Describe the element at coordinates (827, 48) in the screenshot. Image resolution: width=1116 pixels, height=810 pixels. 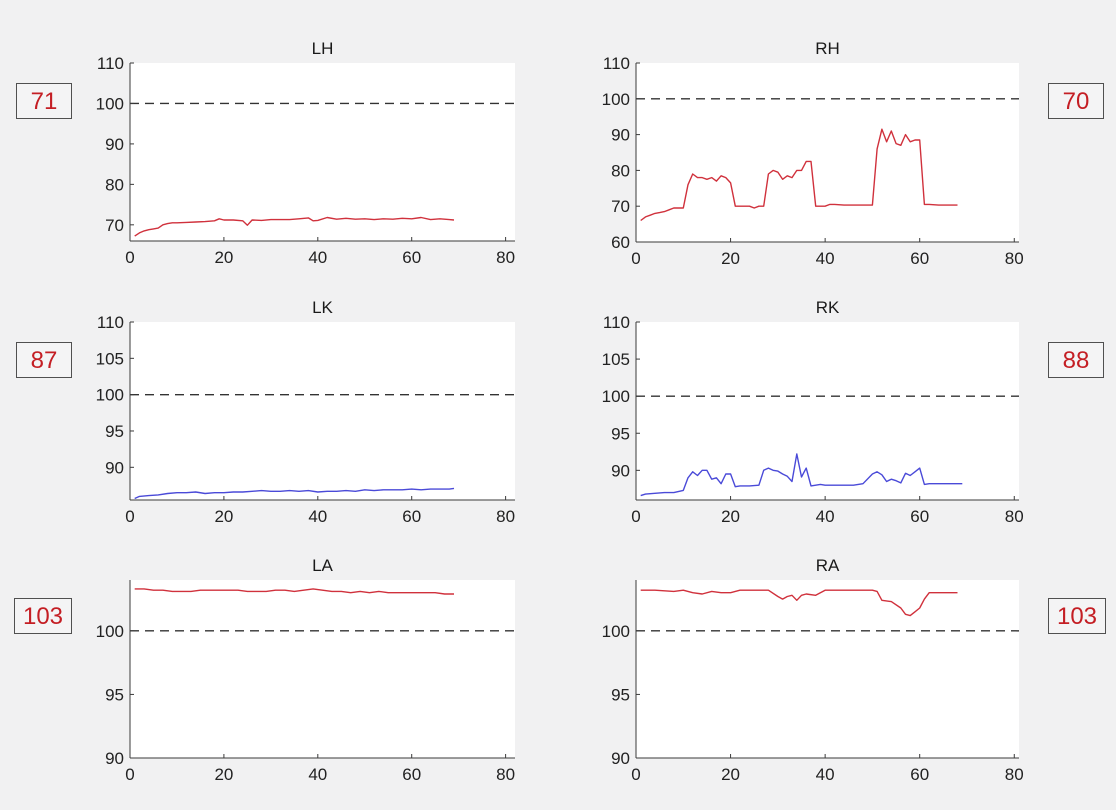
I see `subplot-title: RH` at that location.